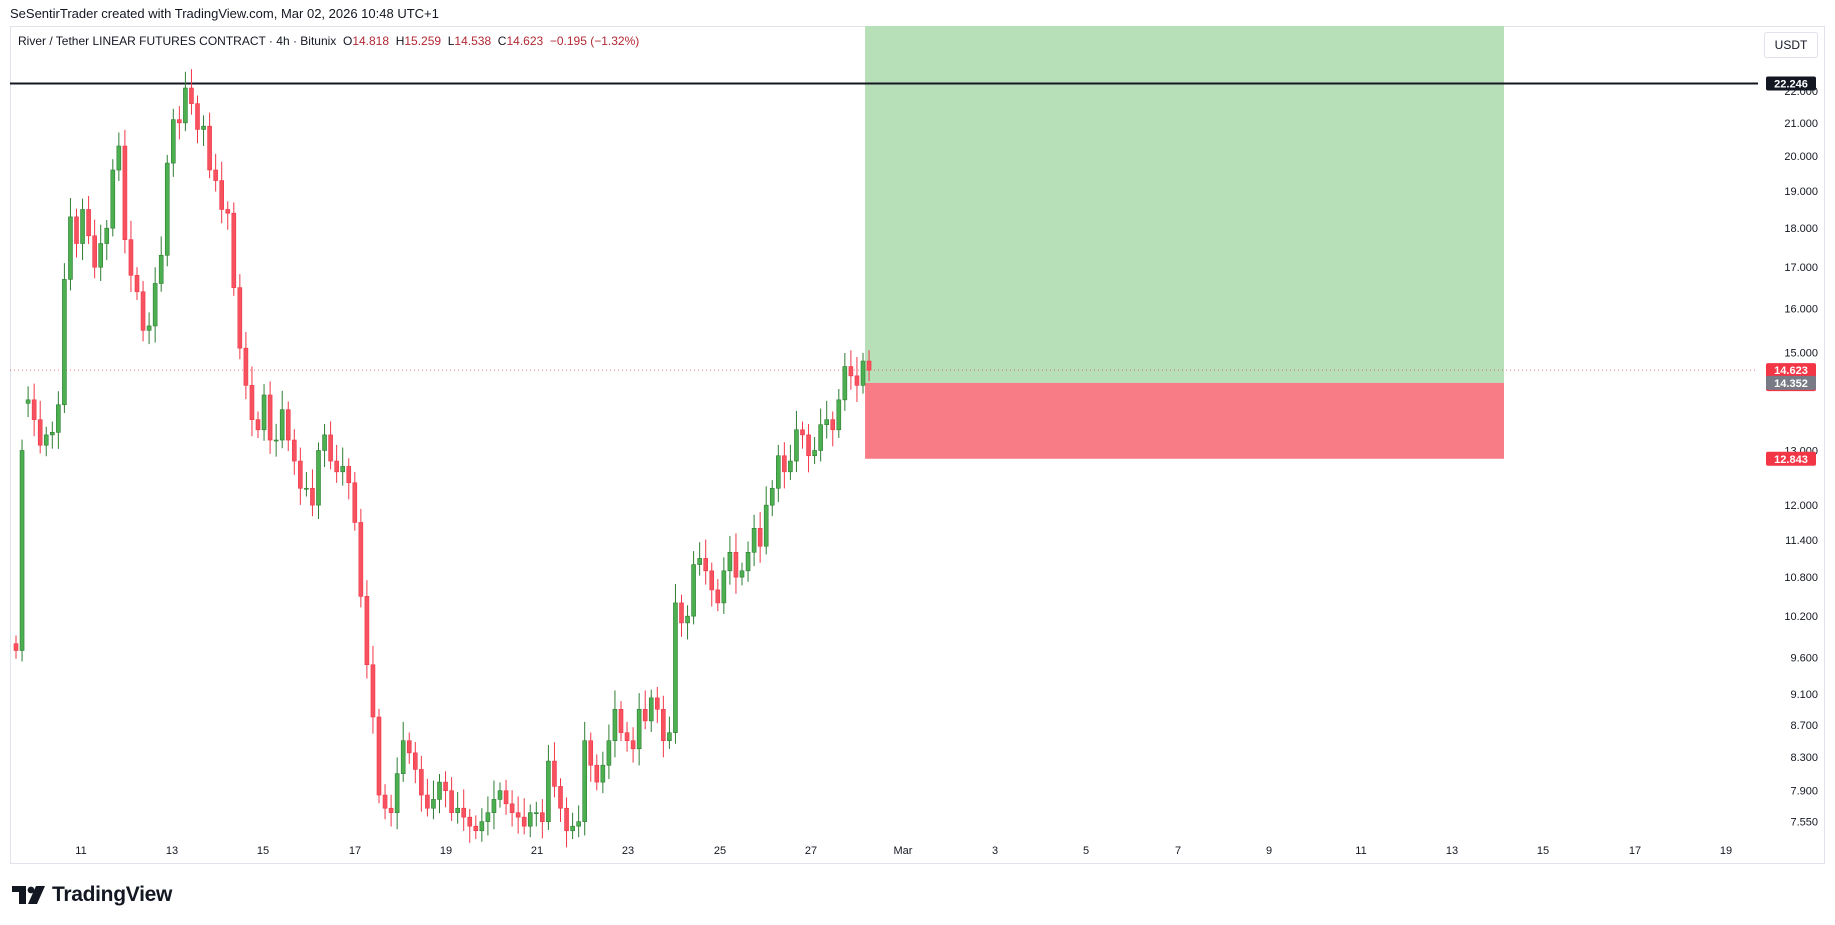  What do you see at coordinates (502, 41) in the screenshot?
I see `close-label: C` at bounding box center [502, 41].